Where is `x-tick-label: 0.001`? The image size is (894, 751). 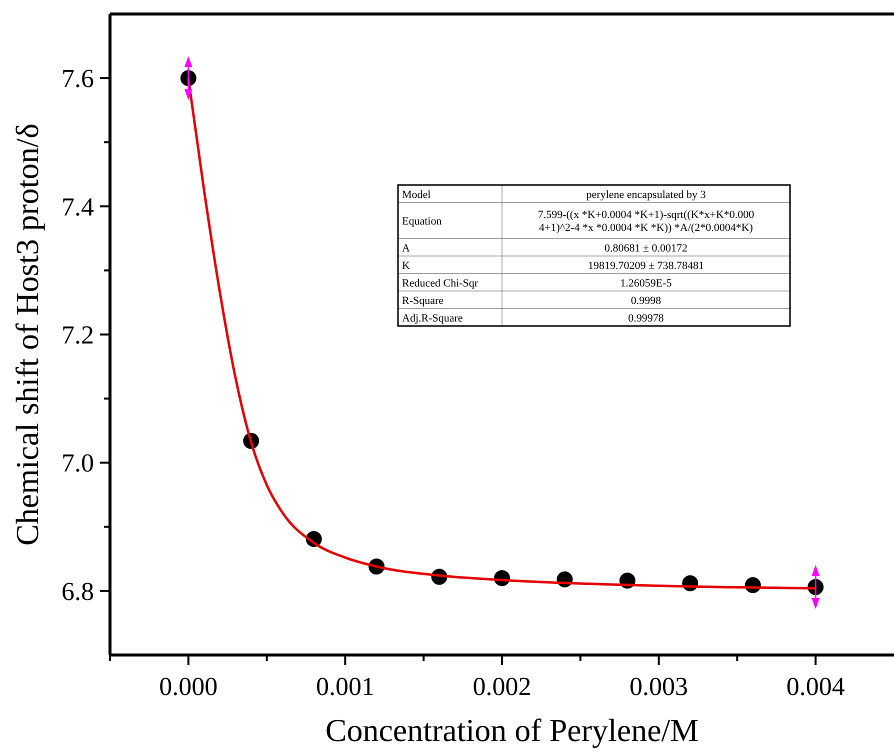 x-tick-label: 0.001 is located at coordinates (345, 686).